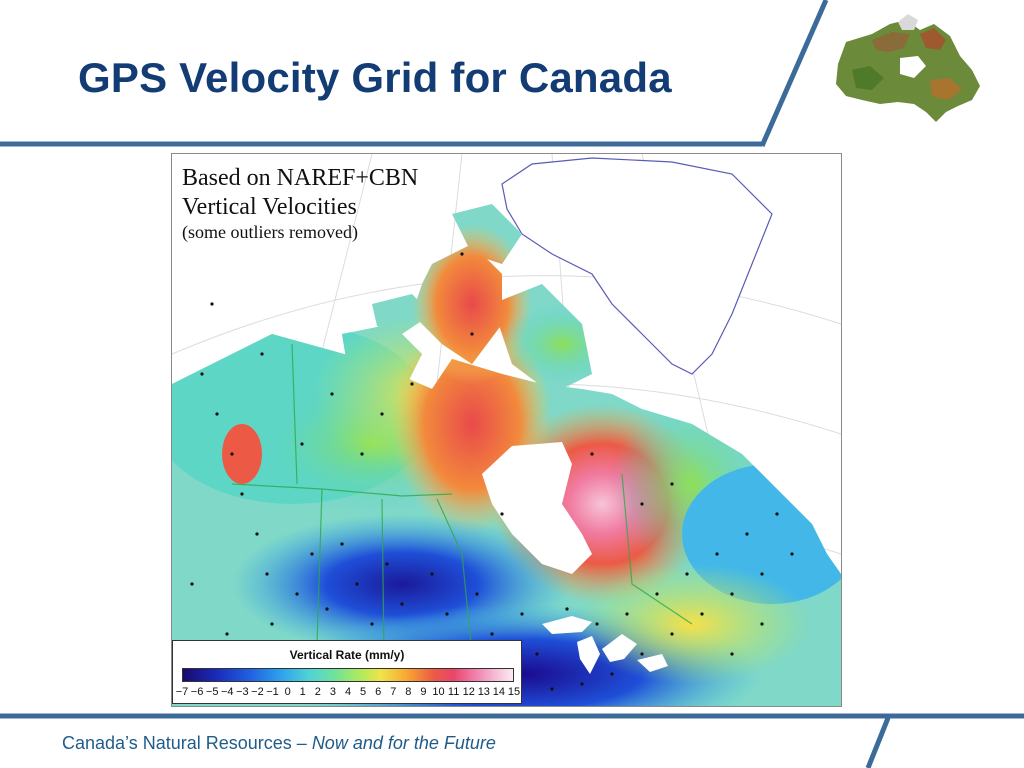 The height and width of the screenshot is (768, 1024). I want to click on legend-tick-label: −6, so click(197, 692).